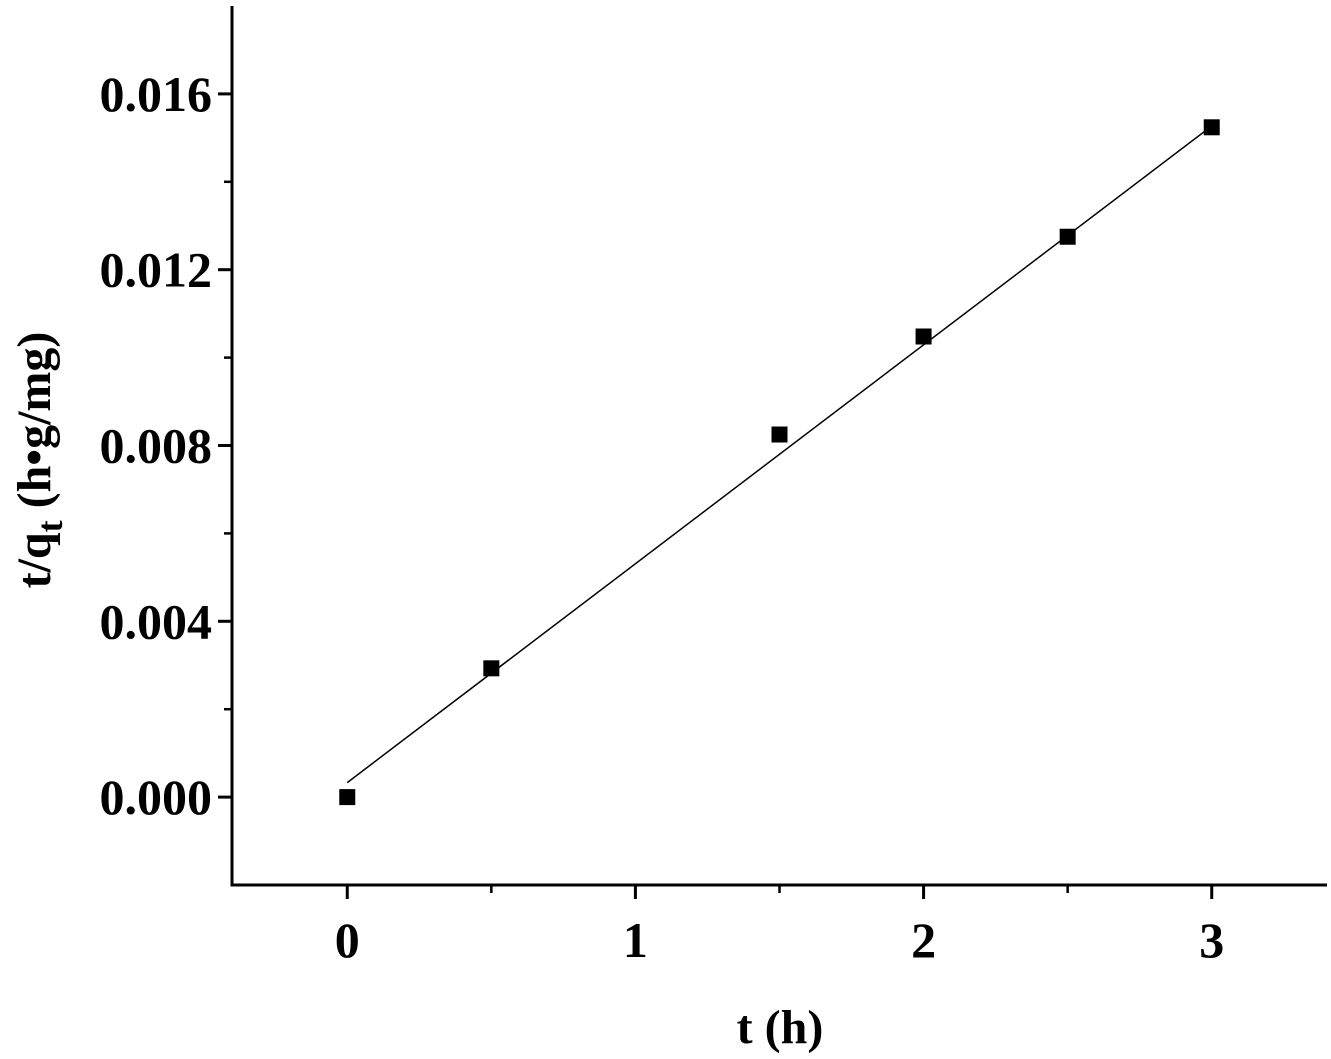  Describe the element at coordinates (635, 940) in the screenshot. I see `x-tick-label: 1` at that location.